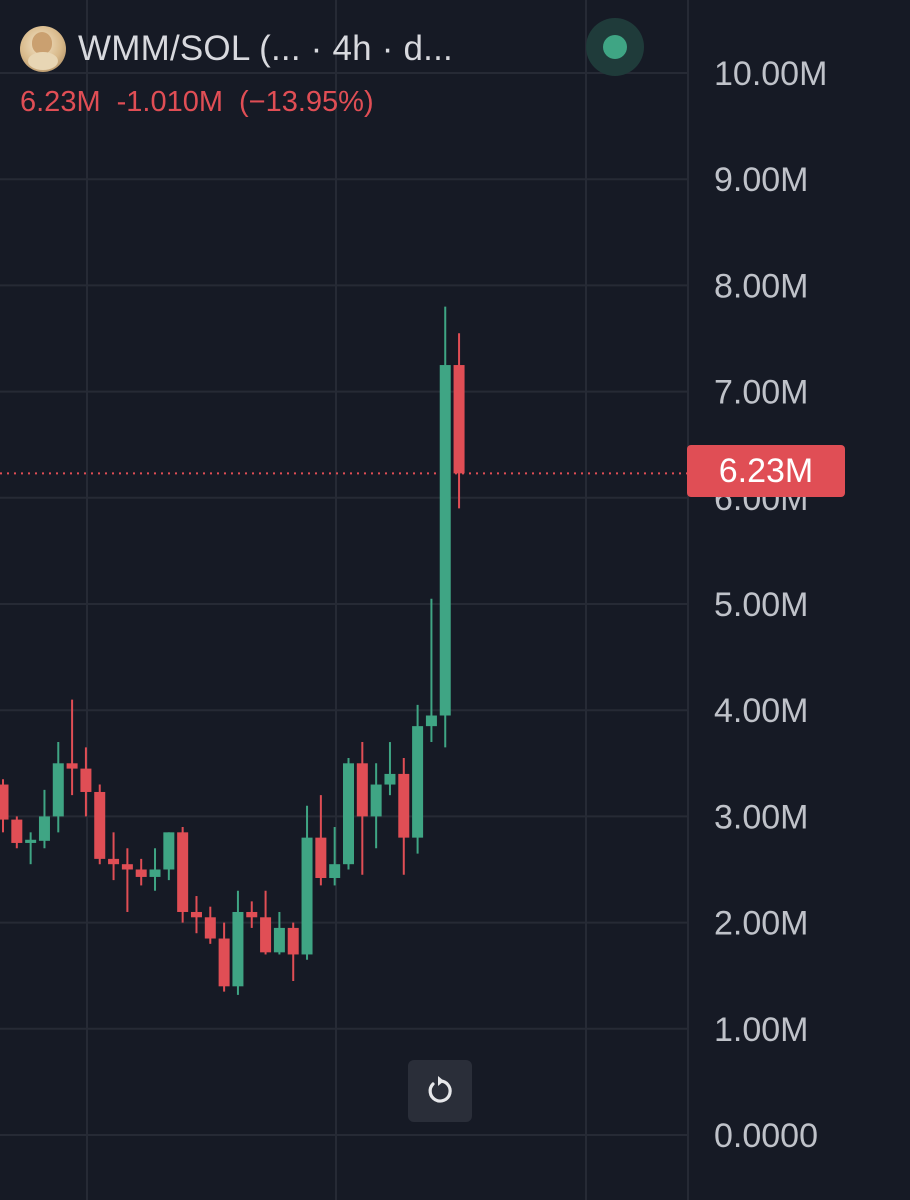  Describe the element at coordinates (761, 1030) in the screenshot. I see `y-tick-label: 1.00M` at that location.